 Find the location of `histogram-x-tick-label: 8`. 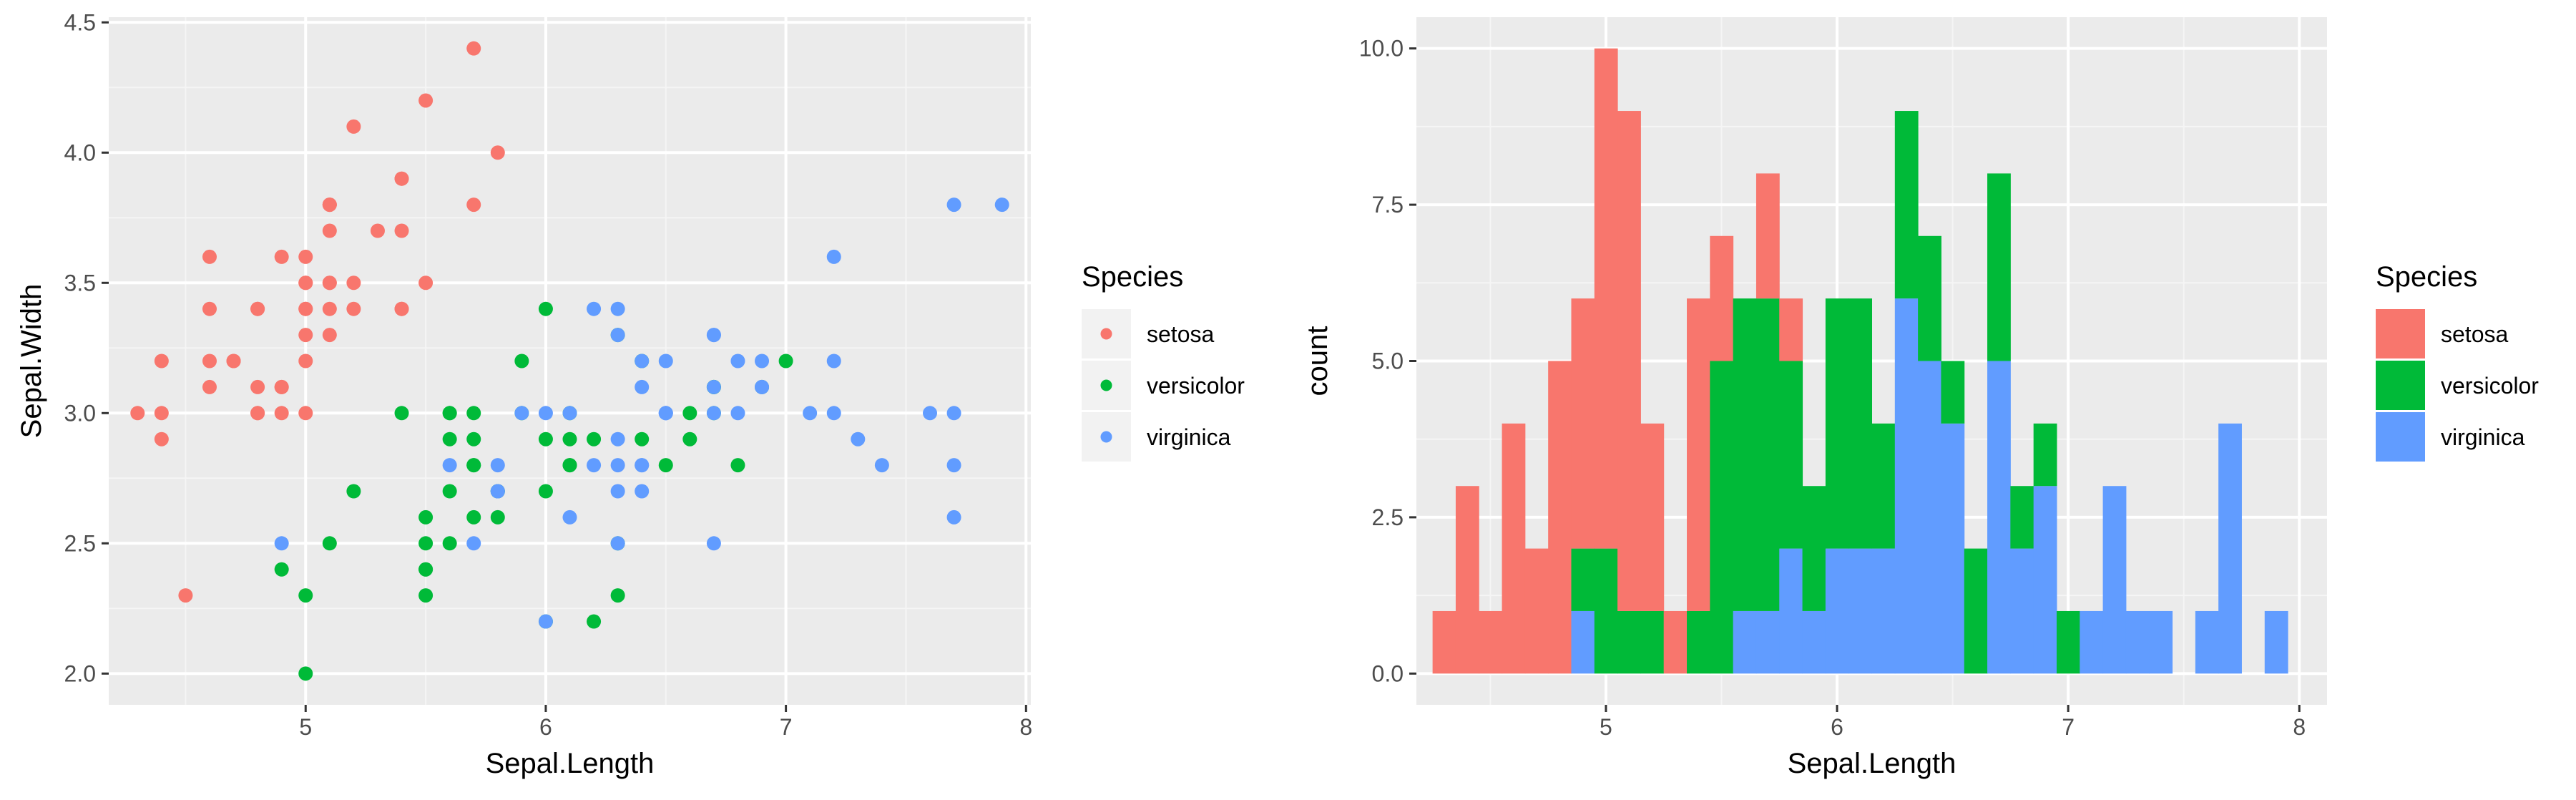

histogram-x-tick-label: 8 is located at coordinates (2299, 727).